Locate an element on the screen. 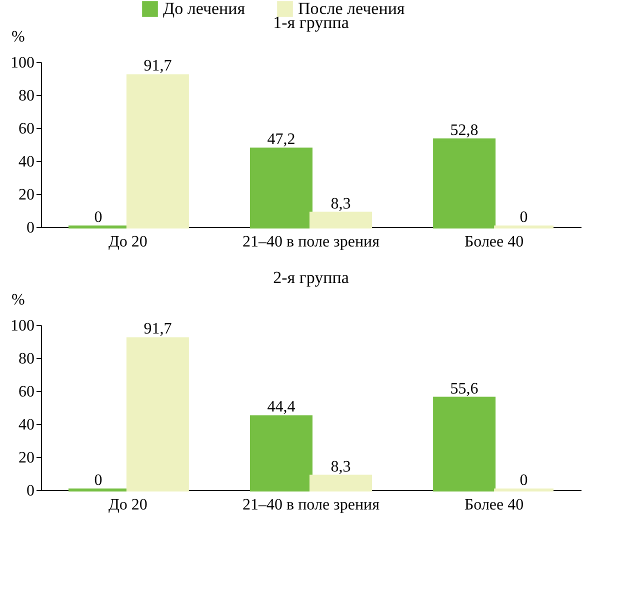  data-label: 44,4 is located at coordinates (281, 407).